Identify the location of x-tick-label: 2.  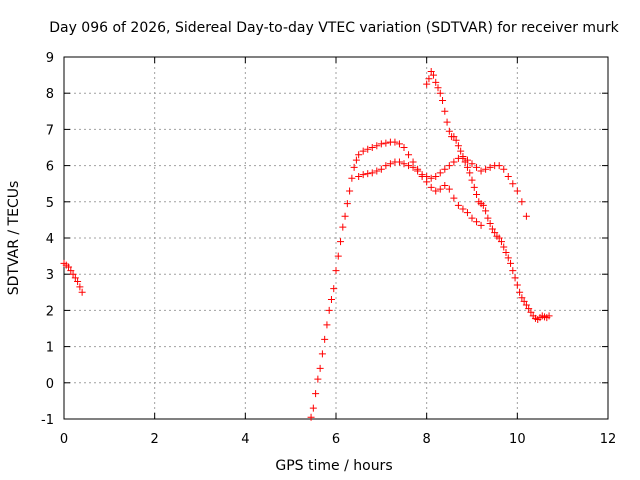
(155, 439).